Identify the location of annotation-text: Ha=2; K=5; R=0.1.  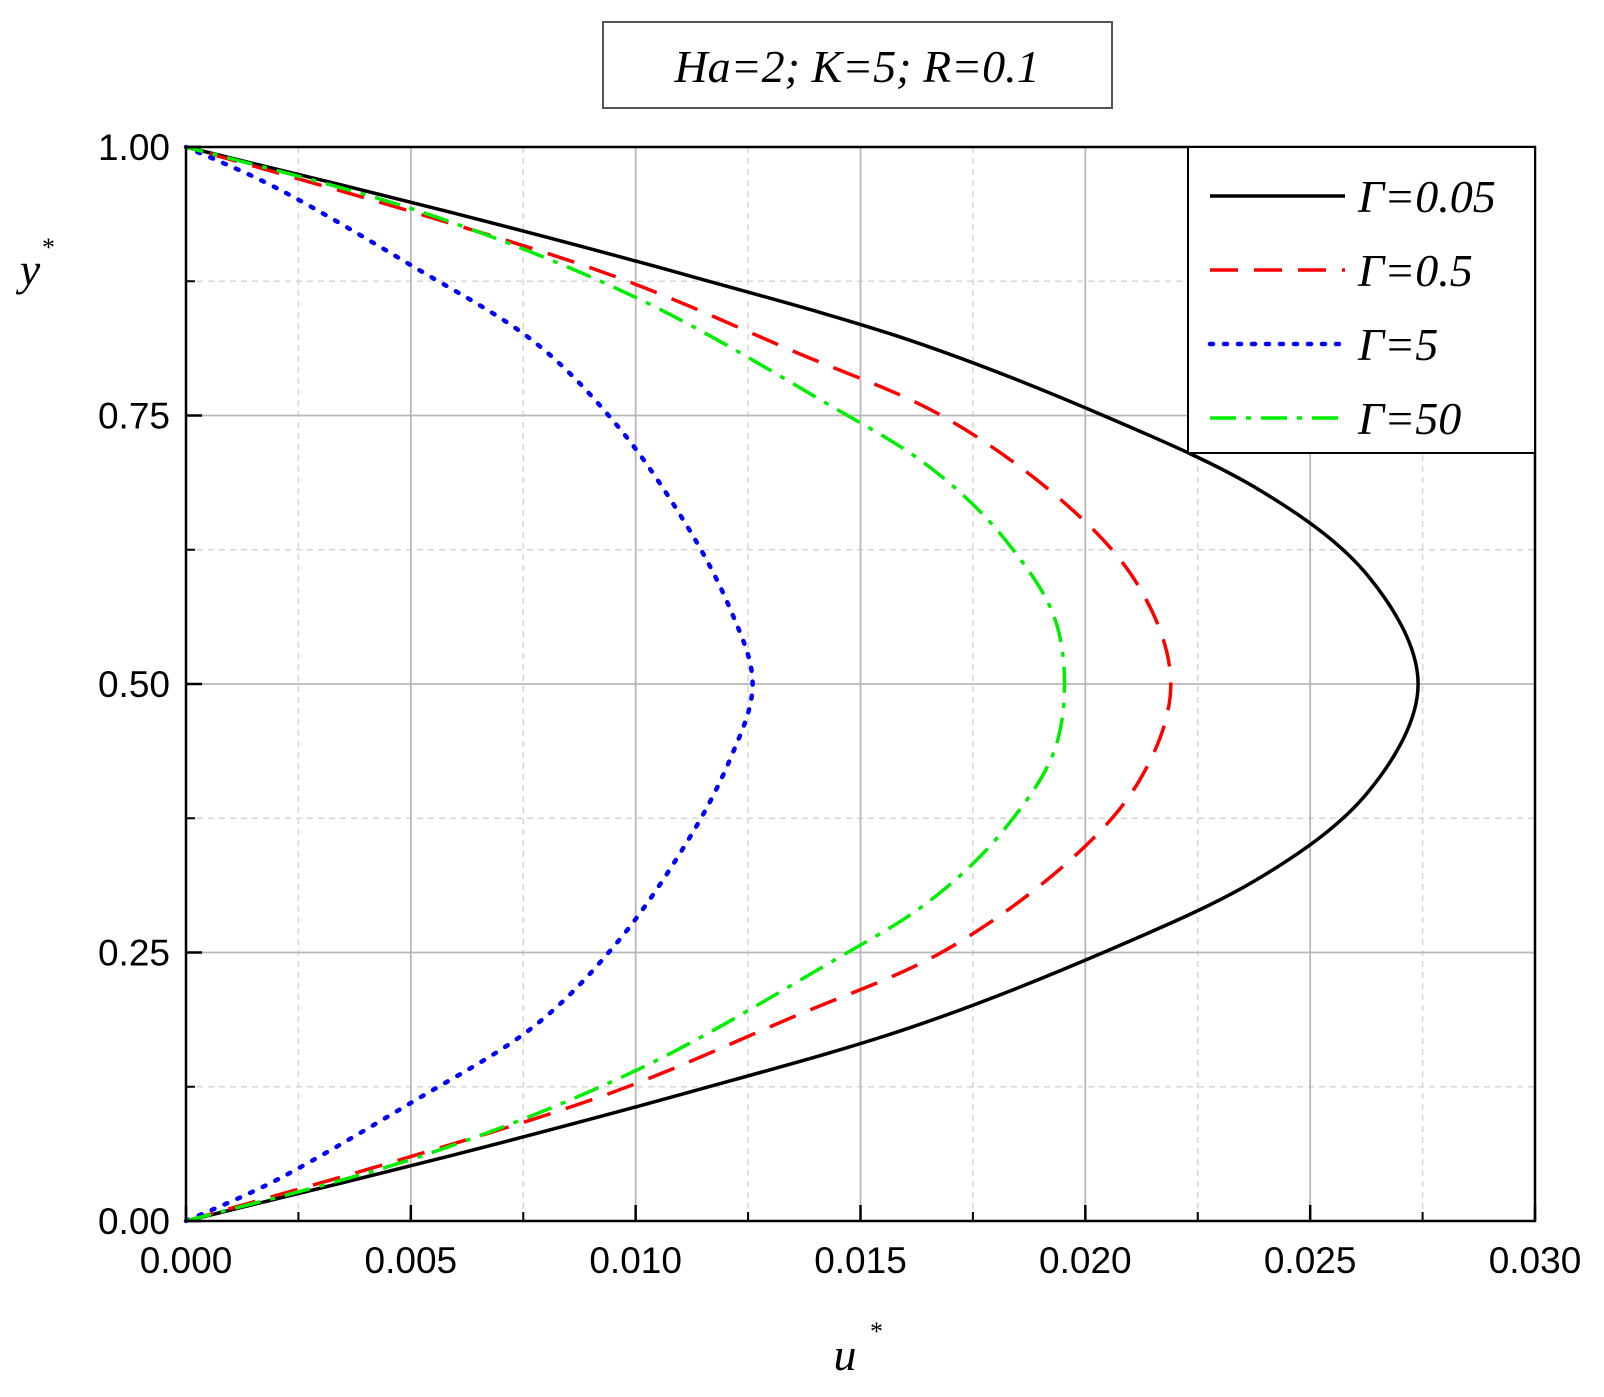
(856, 66).